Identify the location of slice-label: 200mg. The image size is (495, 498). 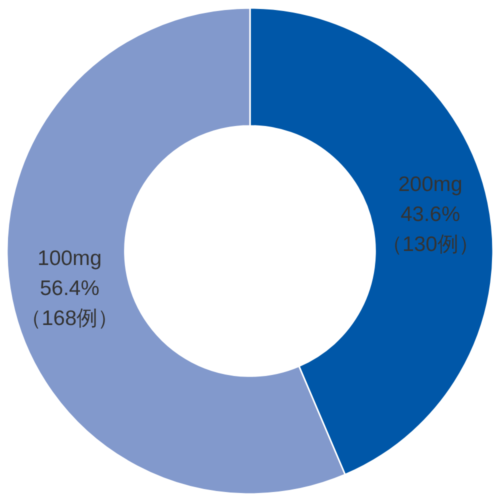
(430, 184).